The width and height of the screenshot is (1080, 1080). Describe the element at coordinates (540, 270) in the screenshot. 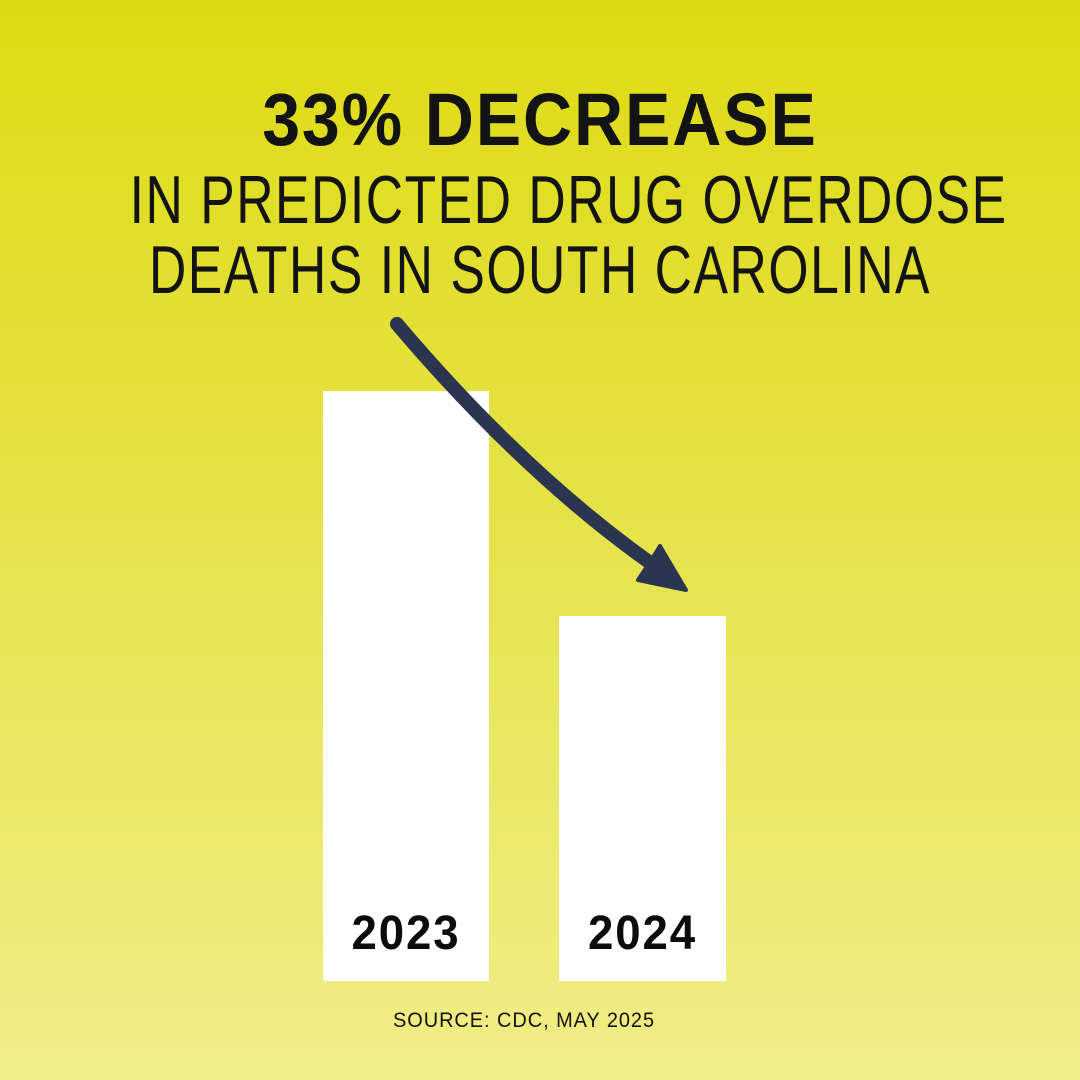

I see `headline-subtitle-line2: DEATHS IN SOUTH CAROLINA` at that location.